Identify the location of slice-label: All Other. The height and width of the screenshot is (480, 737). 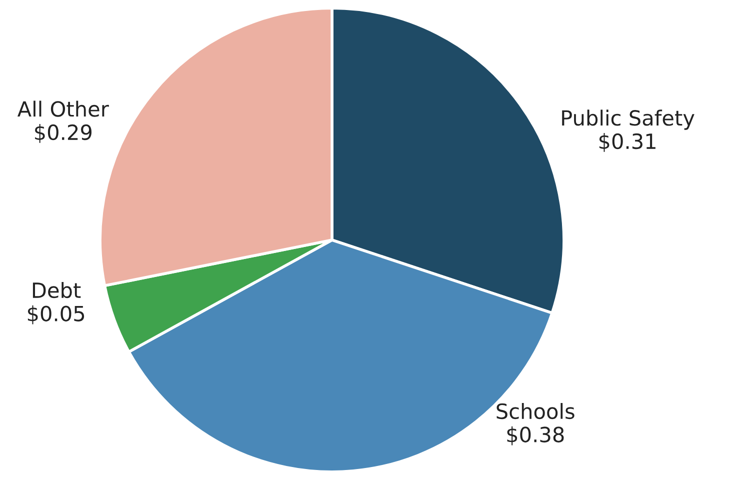
(63, 108).